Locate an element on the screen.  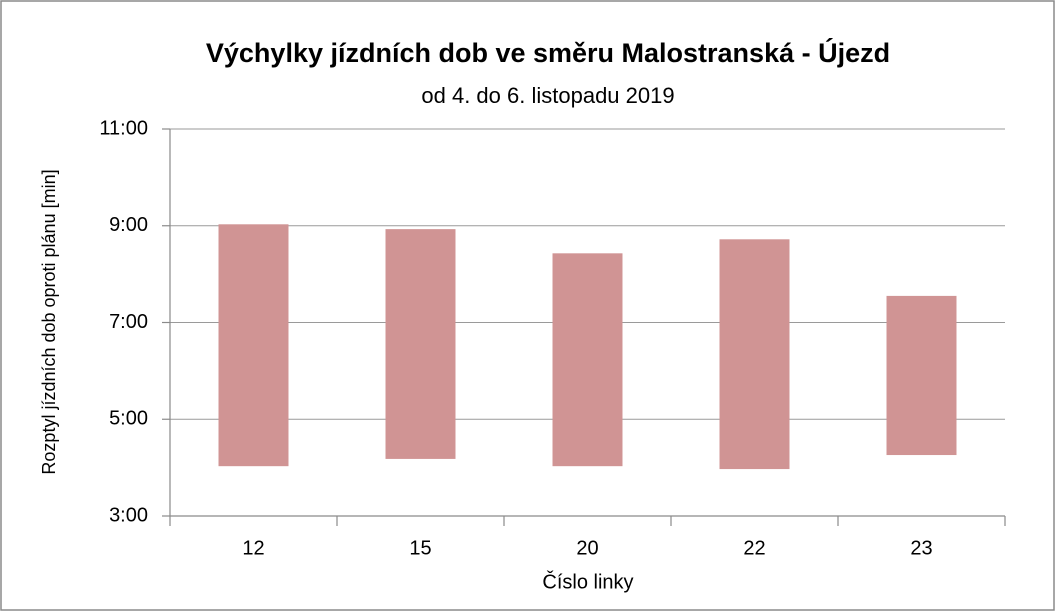
x-tick-label: 23 is located at coordinates (921, 548).